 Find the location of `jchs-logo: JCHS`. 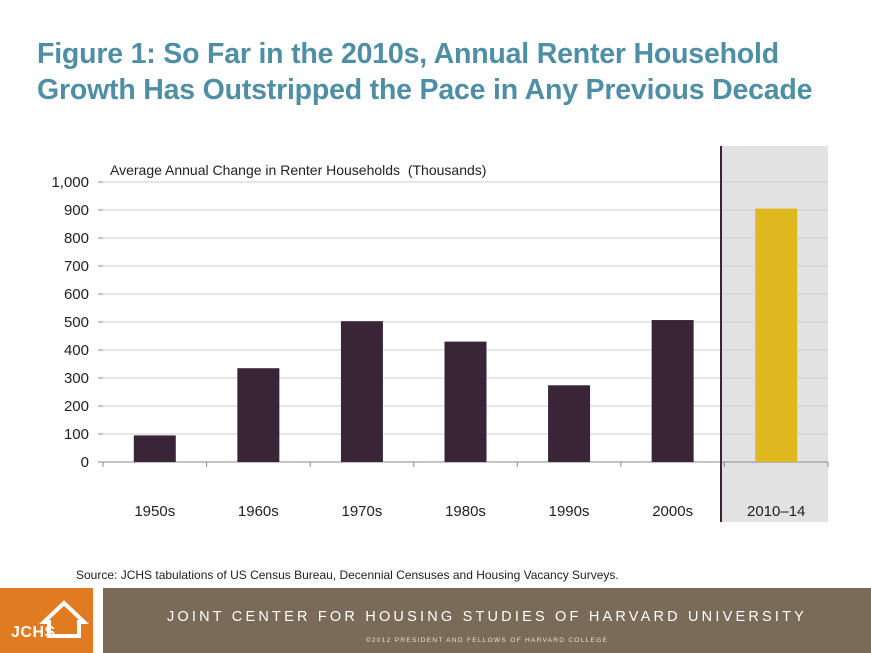

jchs-logo: JCHS is located at coordinates (46, 620).